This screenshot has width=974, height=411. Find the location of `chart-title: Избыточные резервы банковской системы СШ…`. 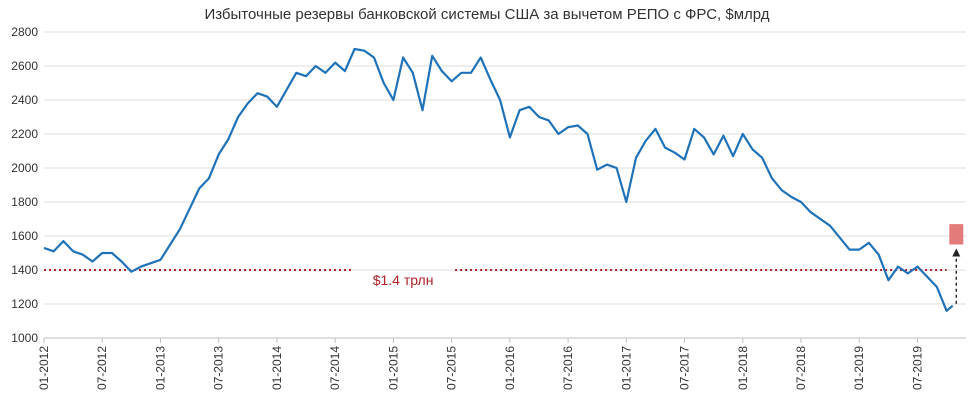

chart-title: Избыточные резервы банковской системы СШ… is located at coordinates (487, 14).